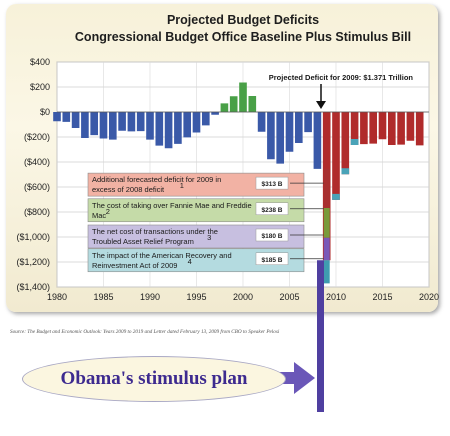 The width and height of the screenshot is (450, 436). What do you see at coordinates (182, 185) in the screenshot?
I see `footnote-marker: 1` at bounding box center [182, 185].